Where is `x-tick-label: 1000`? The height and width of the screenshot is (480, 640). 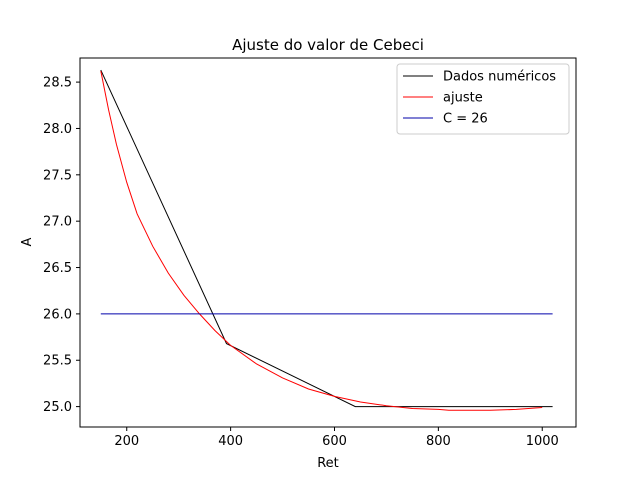 x-tick-label: 1000 is located at coordinates (542, 441).